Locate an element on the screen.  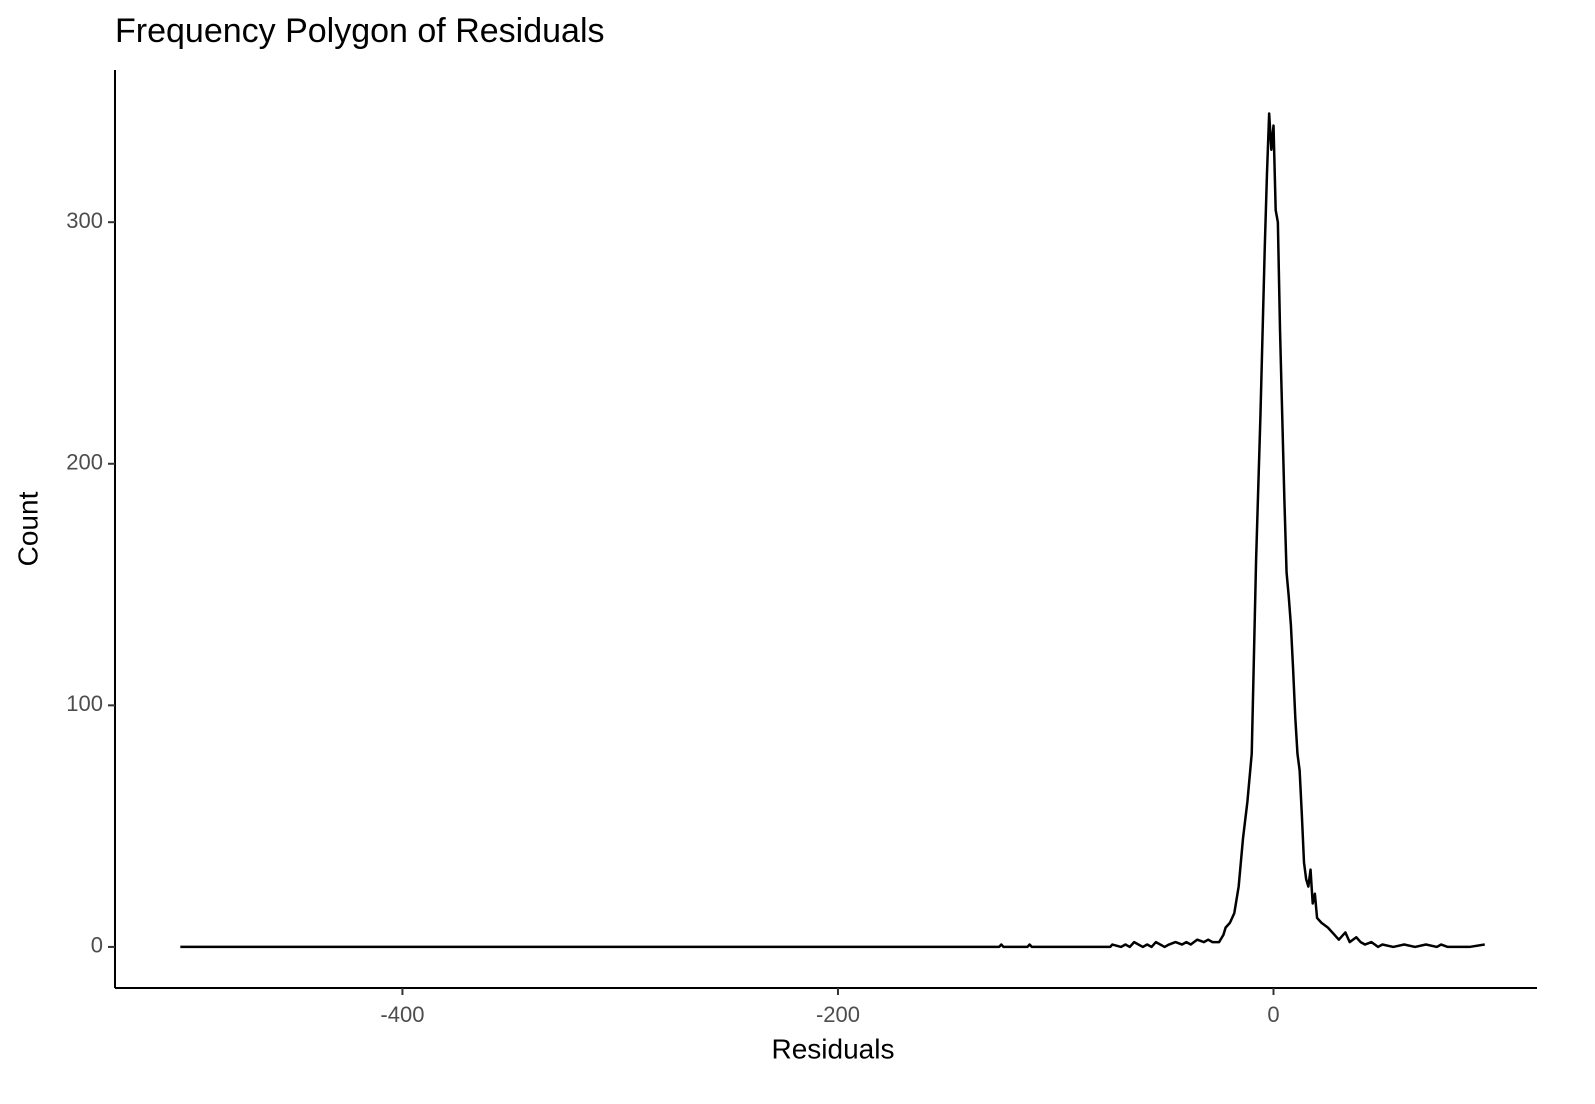
y-tick-label: 200 is located at coordinates (84, 462).